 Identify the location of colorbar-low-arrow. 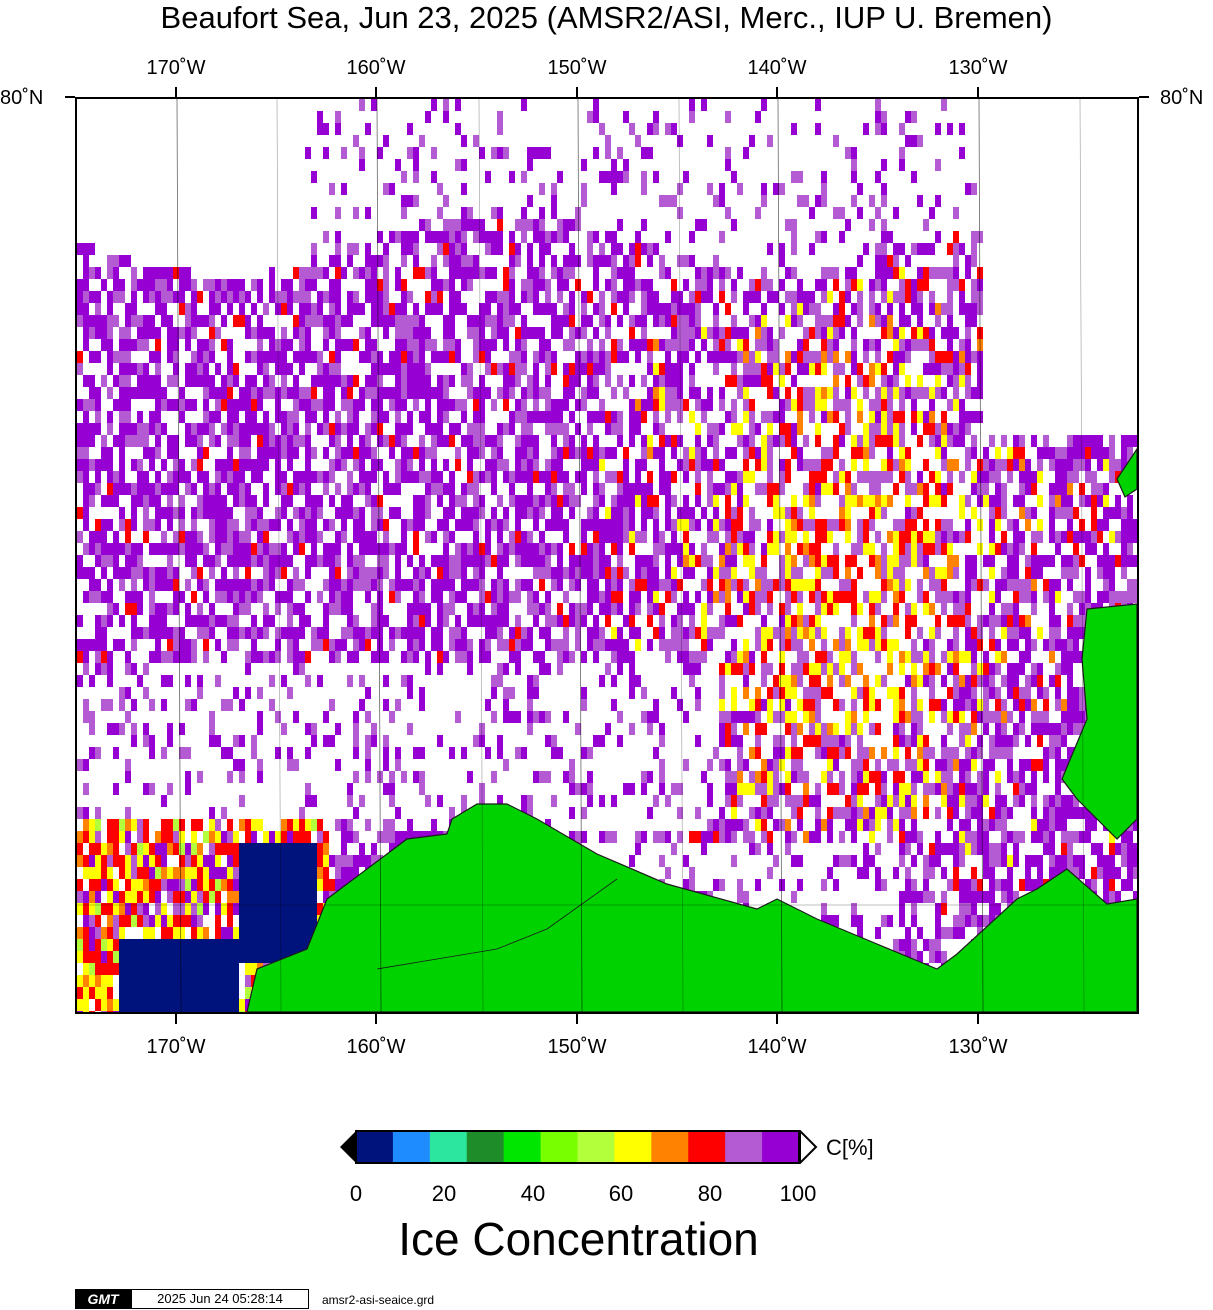
(348, 1147).